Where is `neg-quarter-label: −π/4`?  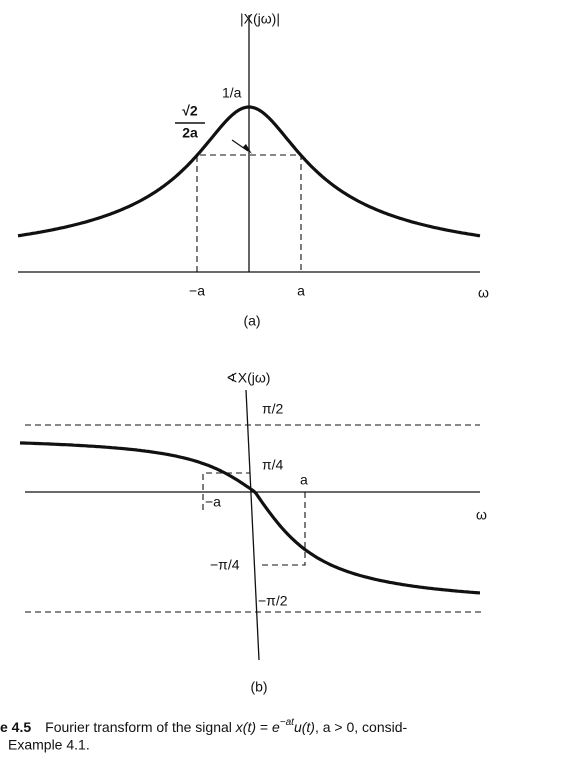 neg-quarter-label: −π/4 is located at coordinates (225, 565).